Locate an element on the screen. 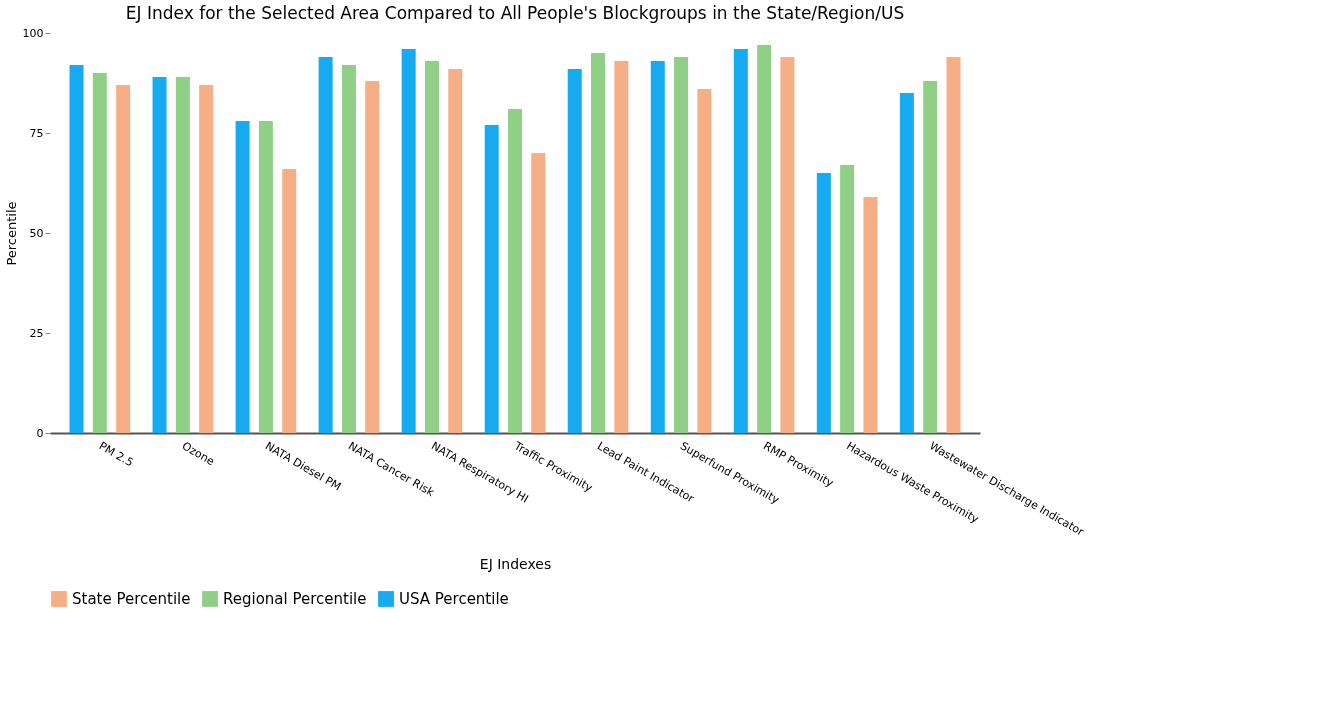  y-tick-label: 100 is located at coordinates (33, 33).